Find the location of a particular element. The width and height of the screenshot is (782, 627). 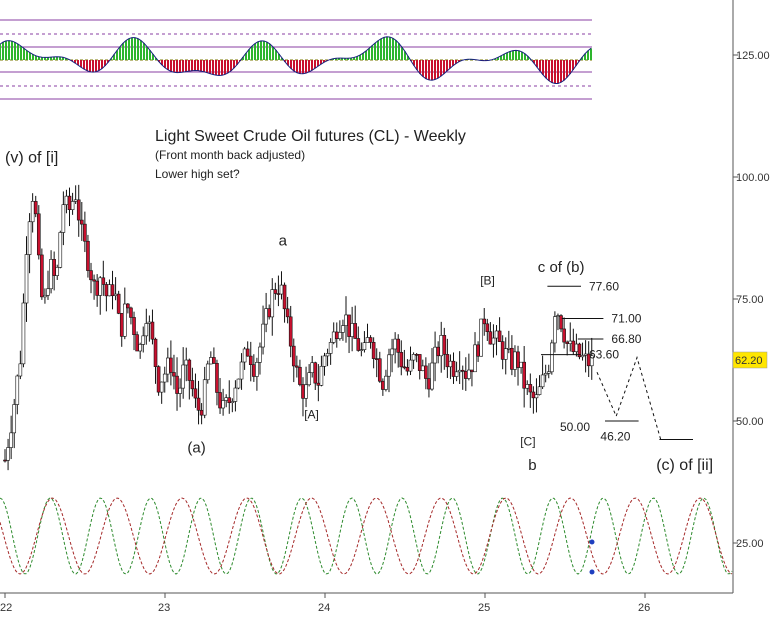

y-axis-ticks: 125.00 100.00 75.00 50.00 25.00 is located at coordinates (751, 300).